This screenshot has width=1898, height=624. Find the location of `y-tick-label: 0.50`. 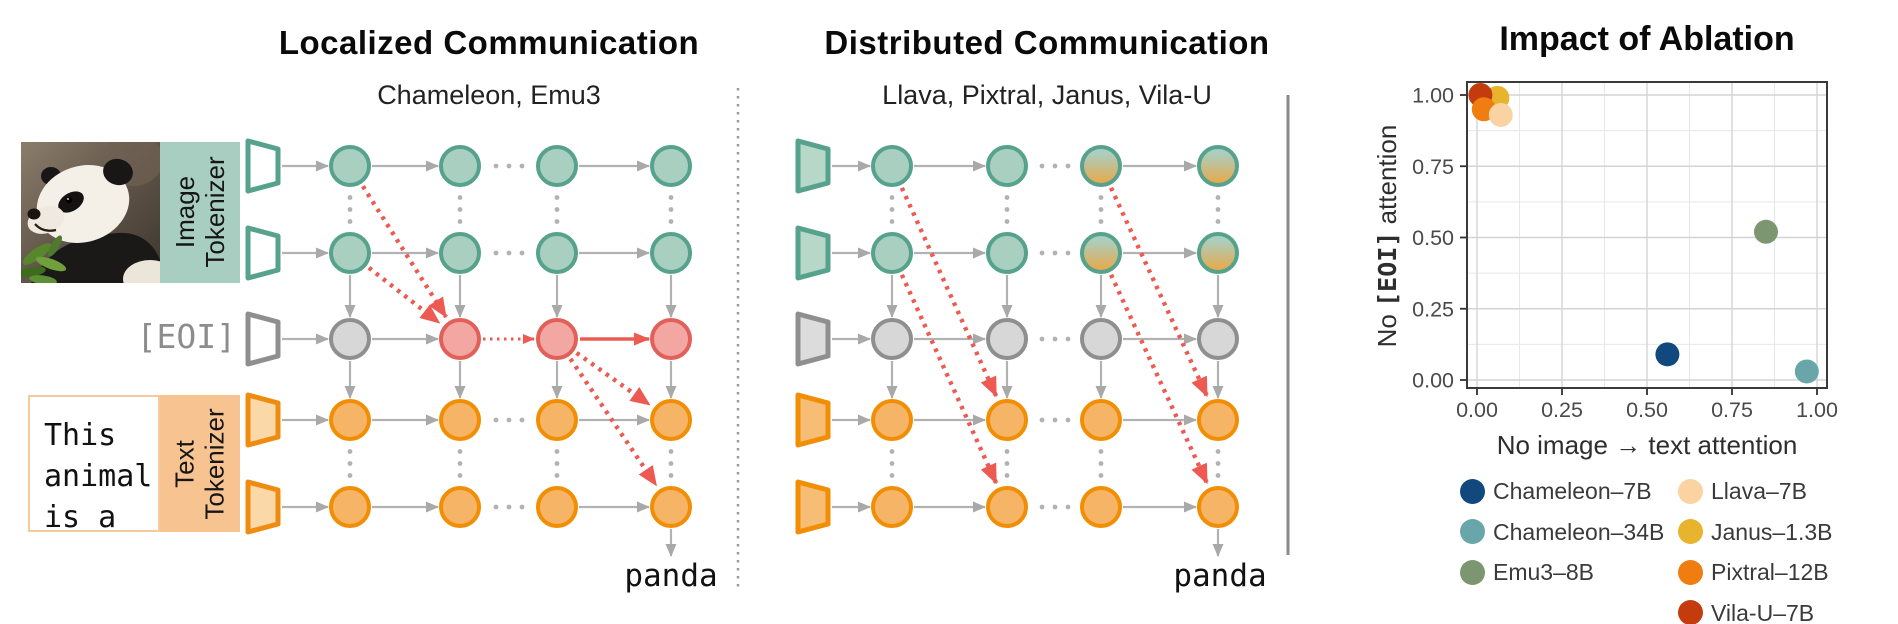

y-tick-label: 0.50 is located at coordinates (1433, 238).